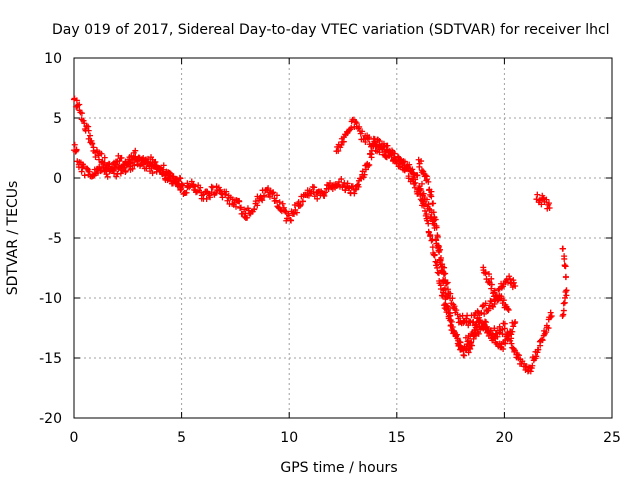 The image size is (640, 480). I want to click on series-track-b, so click(127, 142).